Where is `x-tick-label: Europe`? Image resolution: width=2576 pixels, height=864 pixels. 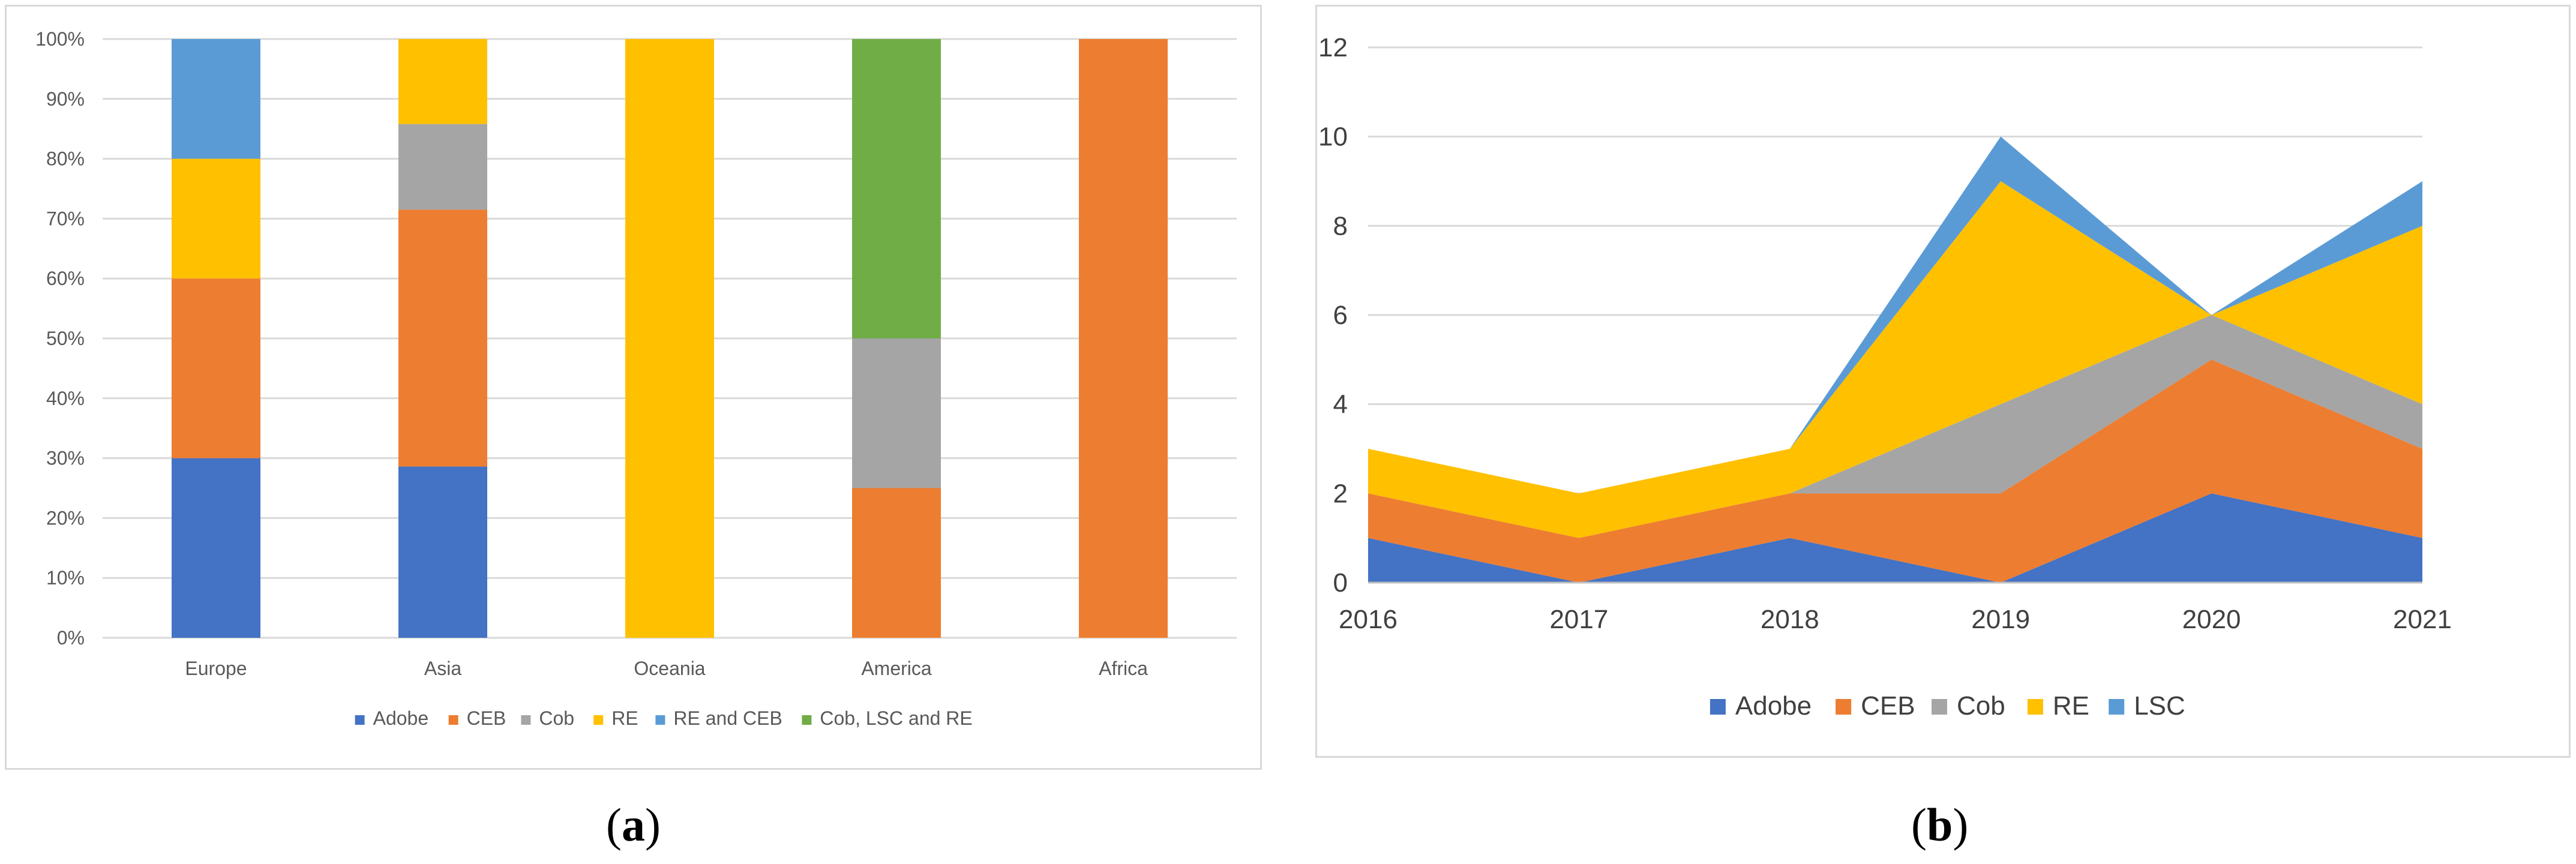 x-tick-label: Europe is located at coordinates (216, 668).